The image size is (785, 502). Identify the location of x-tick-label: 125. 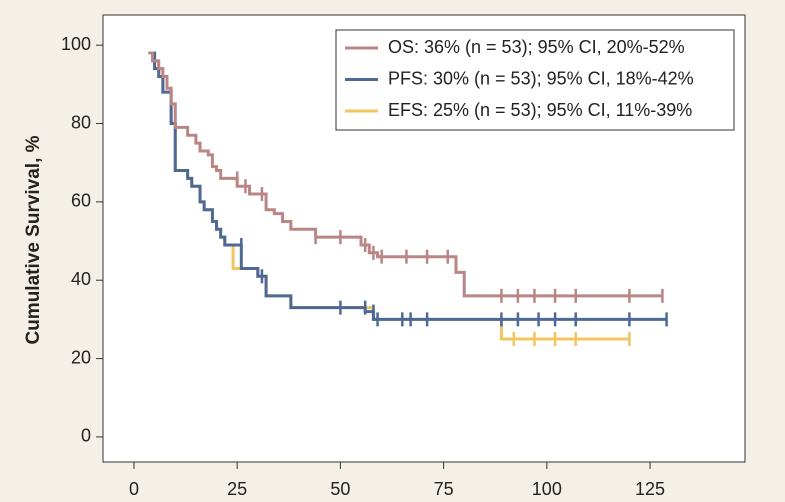
(650, 489).